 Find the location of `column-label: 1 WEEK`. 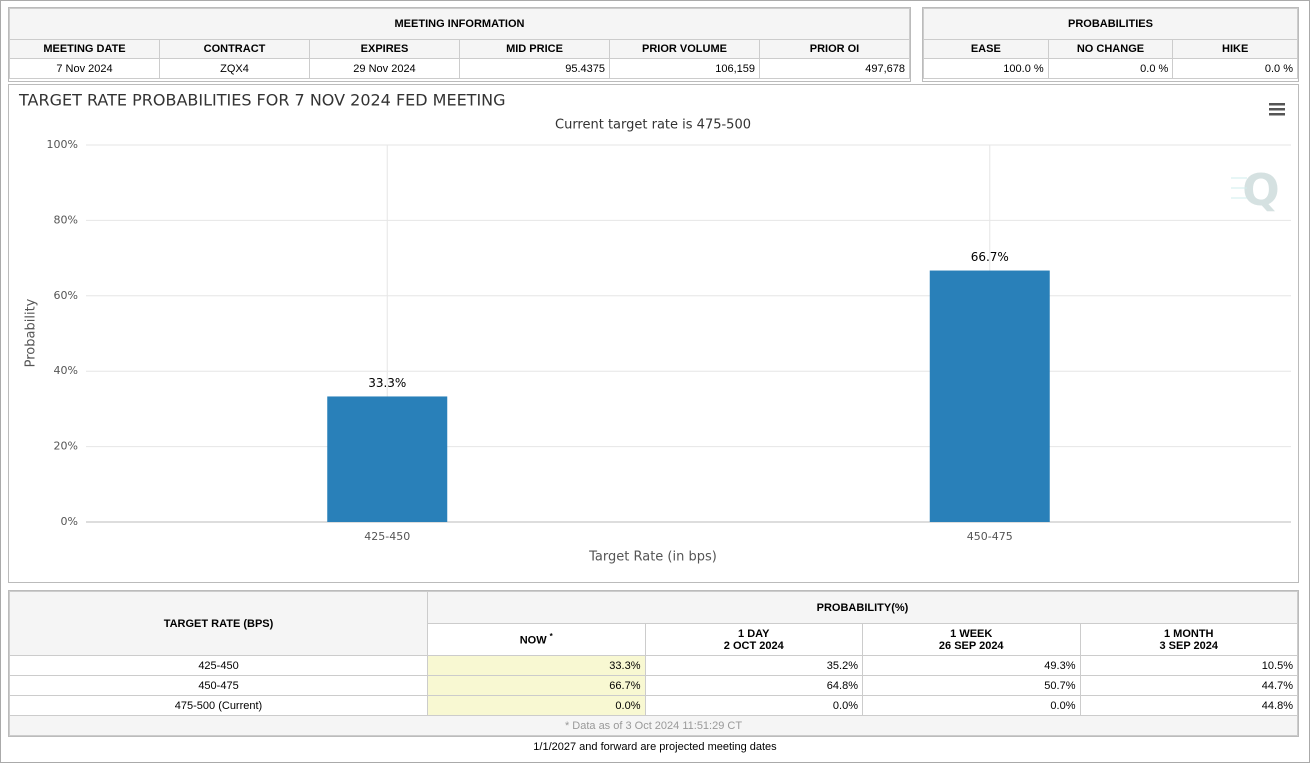

column-label: 1 WEEK is located at coordinates (971, 633).